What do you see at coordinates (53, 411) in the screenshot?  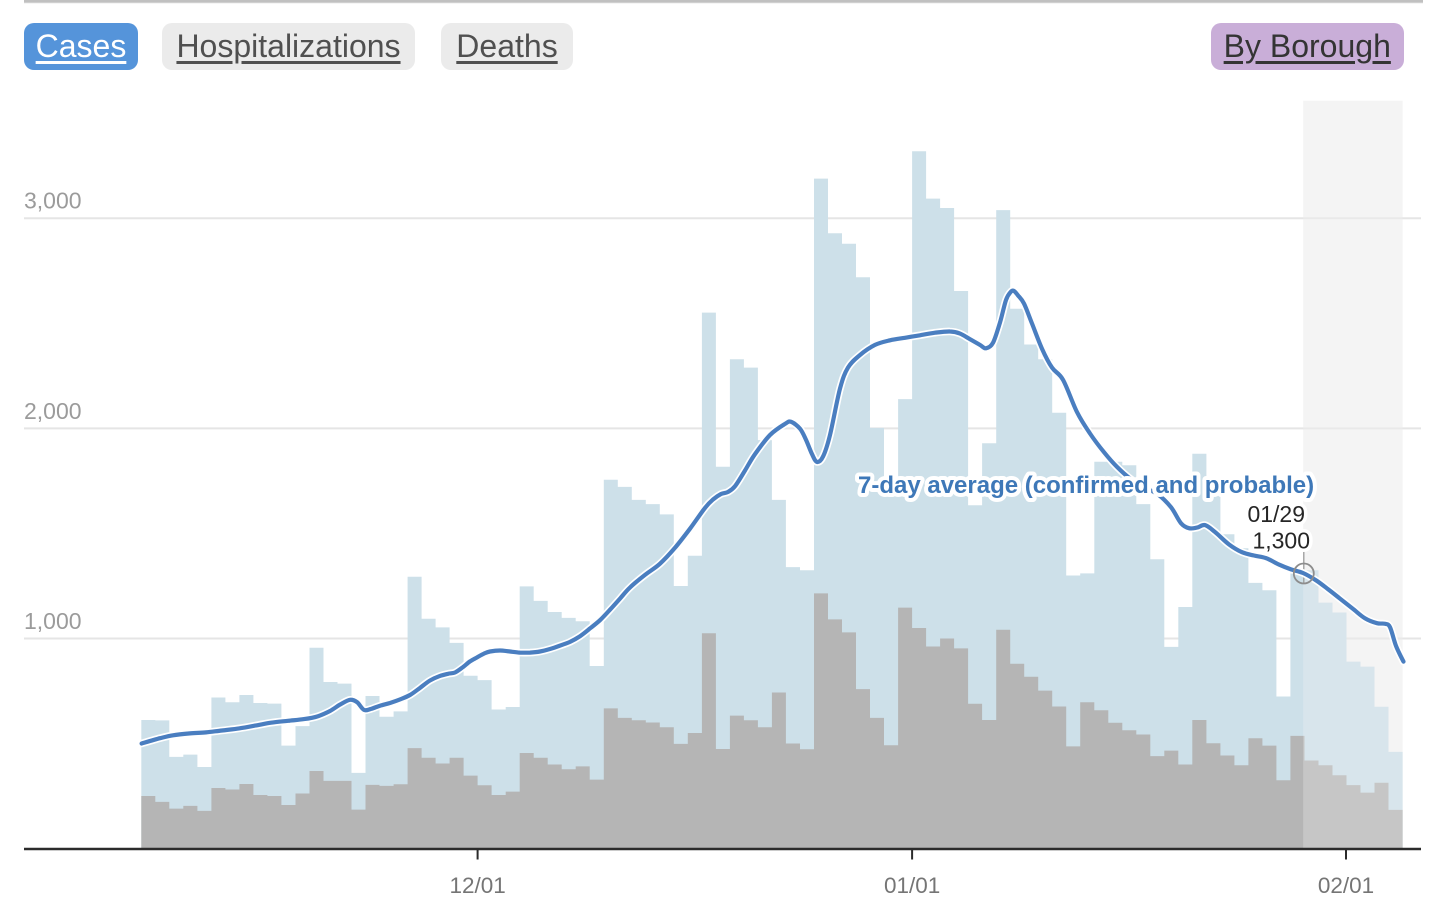 I see `svg-text: 2,000` at bounding box center [53, 411].